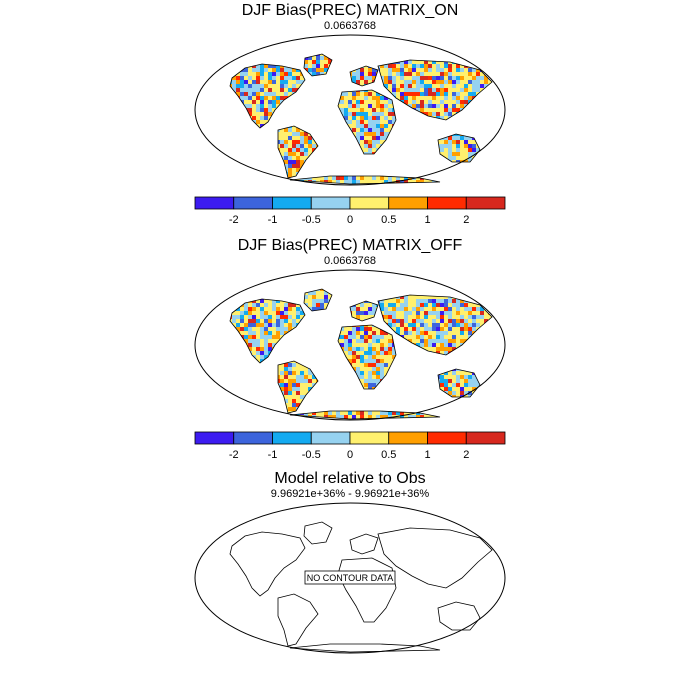  What do you see at coordinates (350, 211) in the screenshot?
I see `panel1-colorbar: -2 -1 -0.5 0 0.5 1 2` at bounding box center [350, 211].